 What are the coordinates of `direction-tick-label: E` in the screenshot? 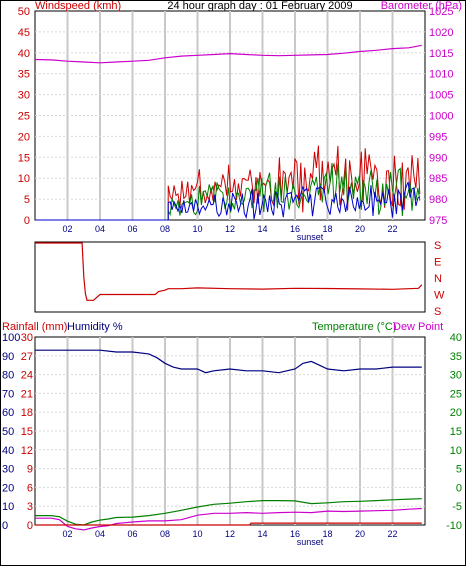 It's located at (437, 263).